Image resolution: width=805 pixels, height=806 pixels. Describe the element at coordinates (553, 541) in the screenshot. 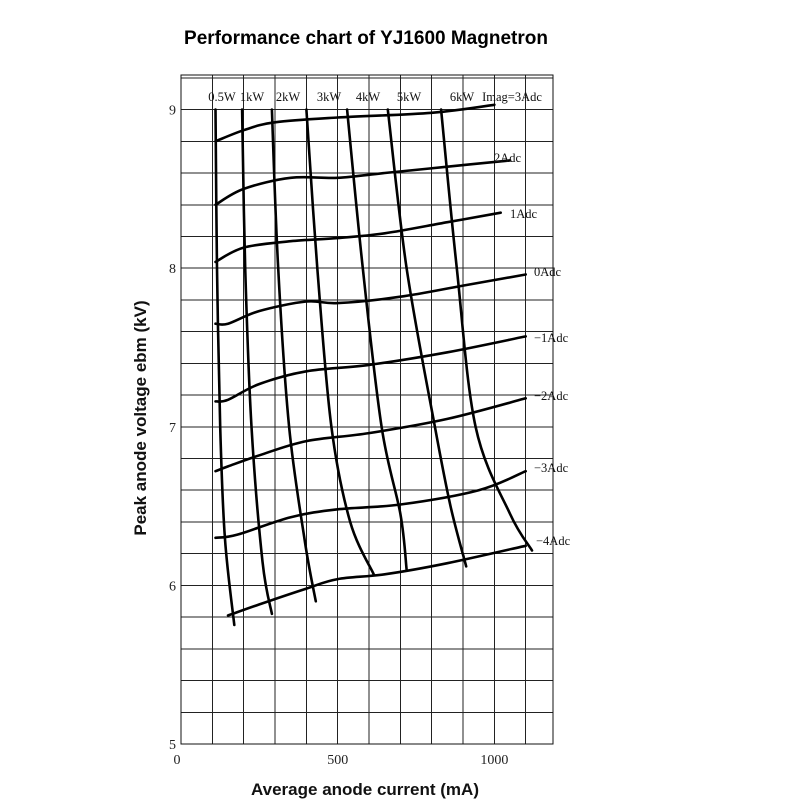

I see `right-curve-label: −4Adc` at that location.